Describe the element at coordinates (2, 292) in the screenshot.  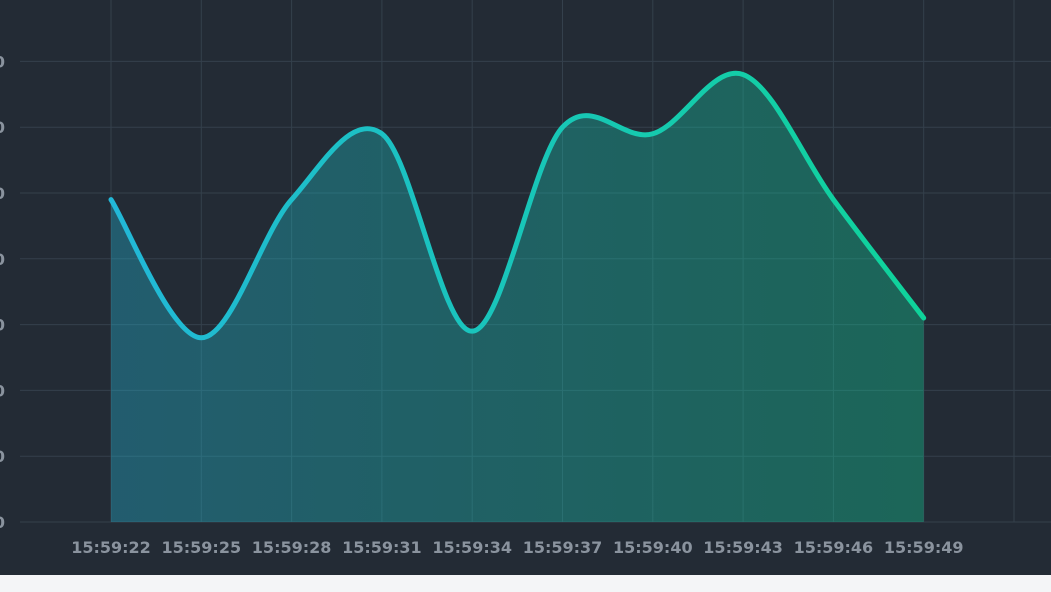
I see `y-axis-tick-labels: 0 0 0 0 0 0 0 0` at that location.